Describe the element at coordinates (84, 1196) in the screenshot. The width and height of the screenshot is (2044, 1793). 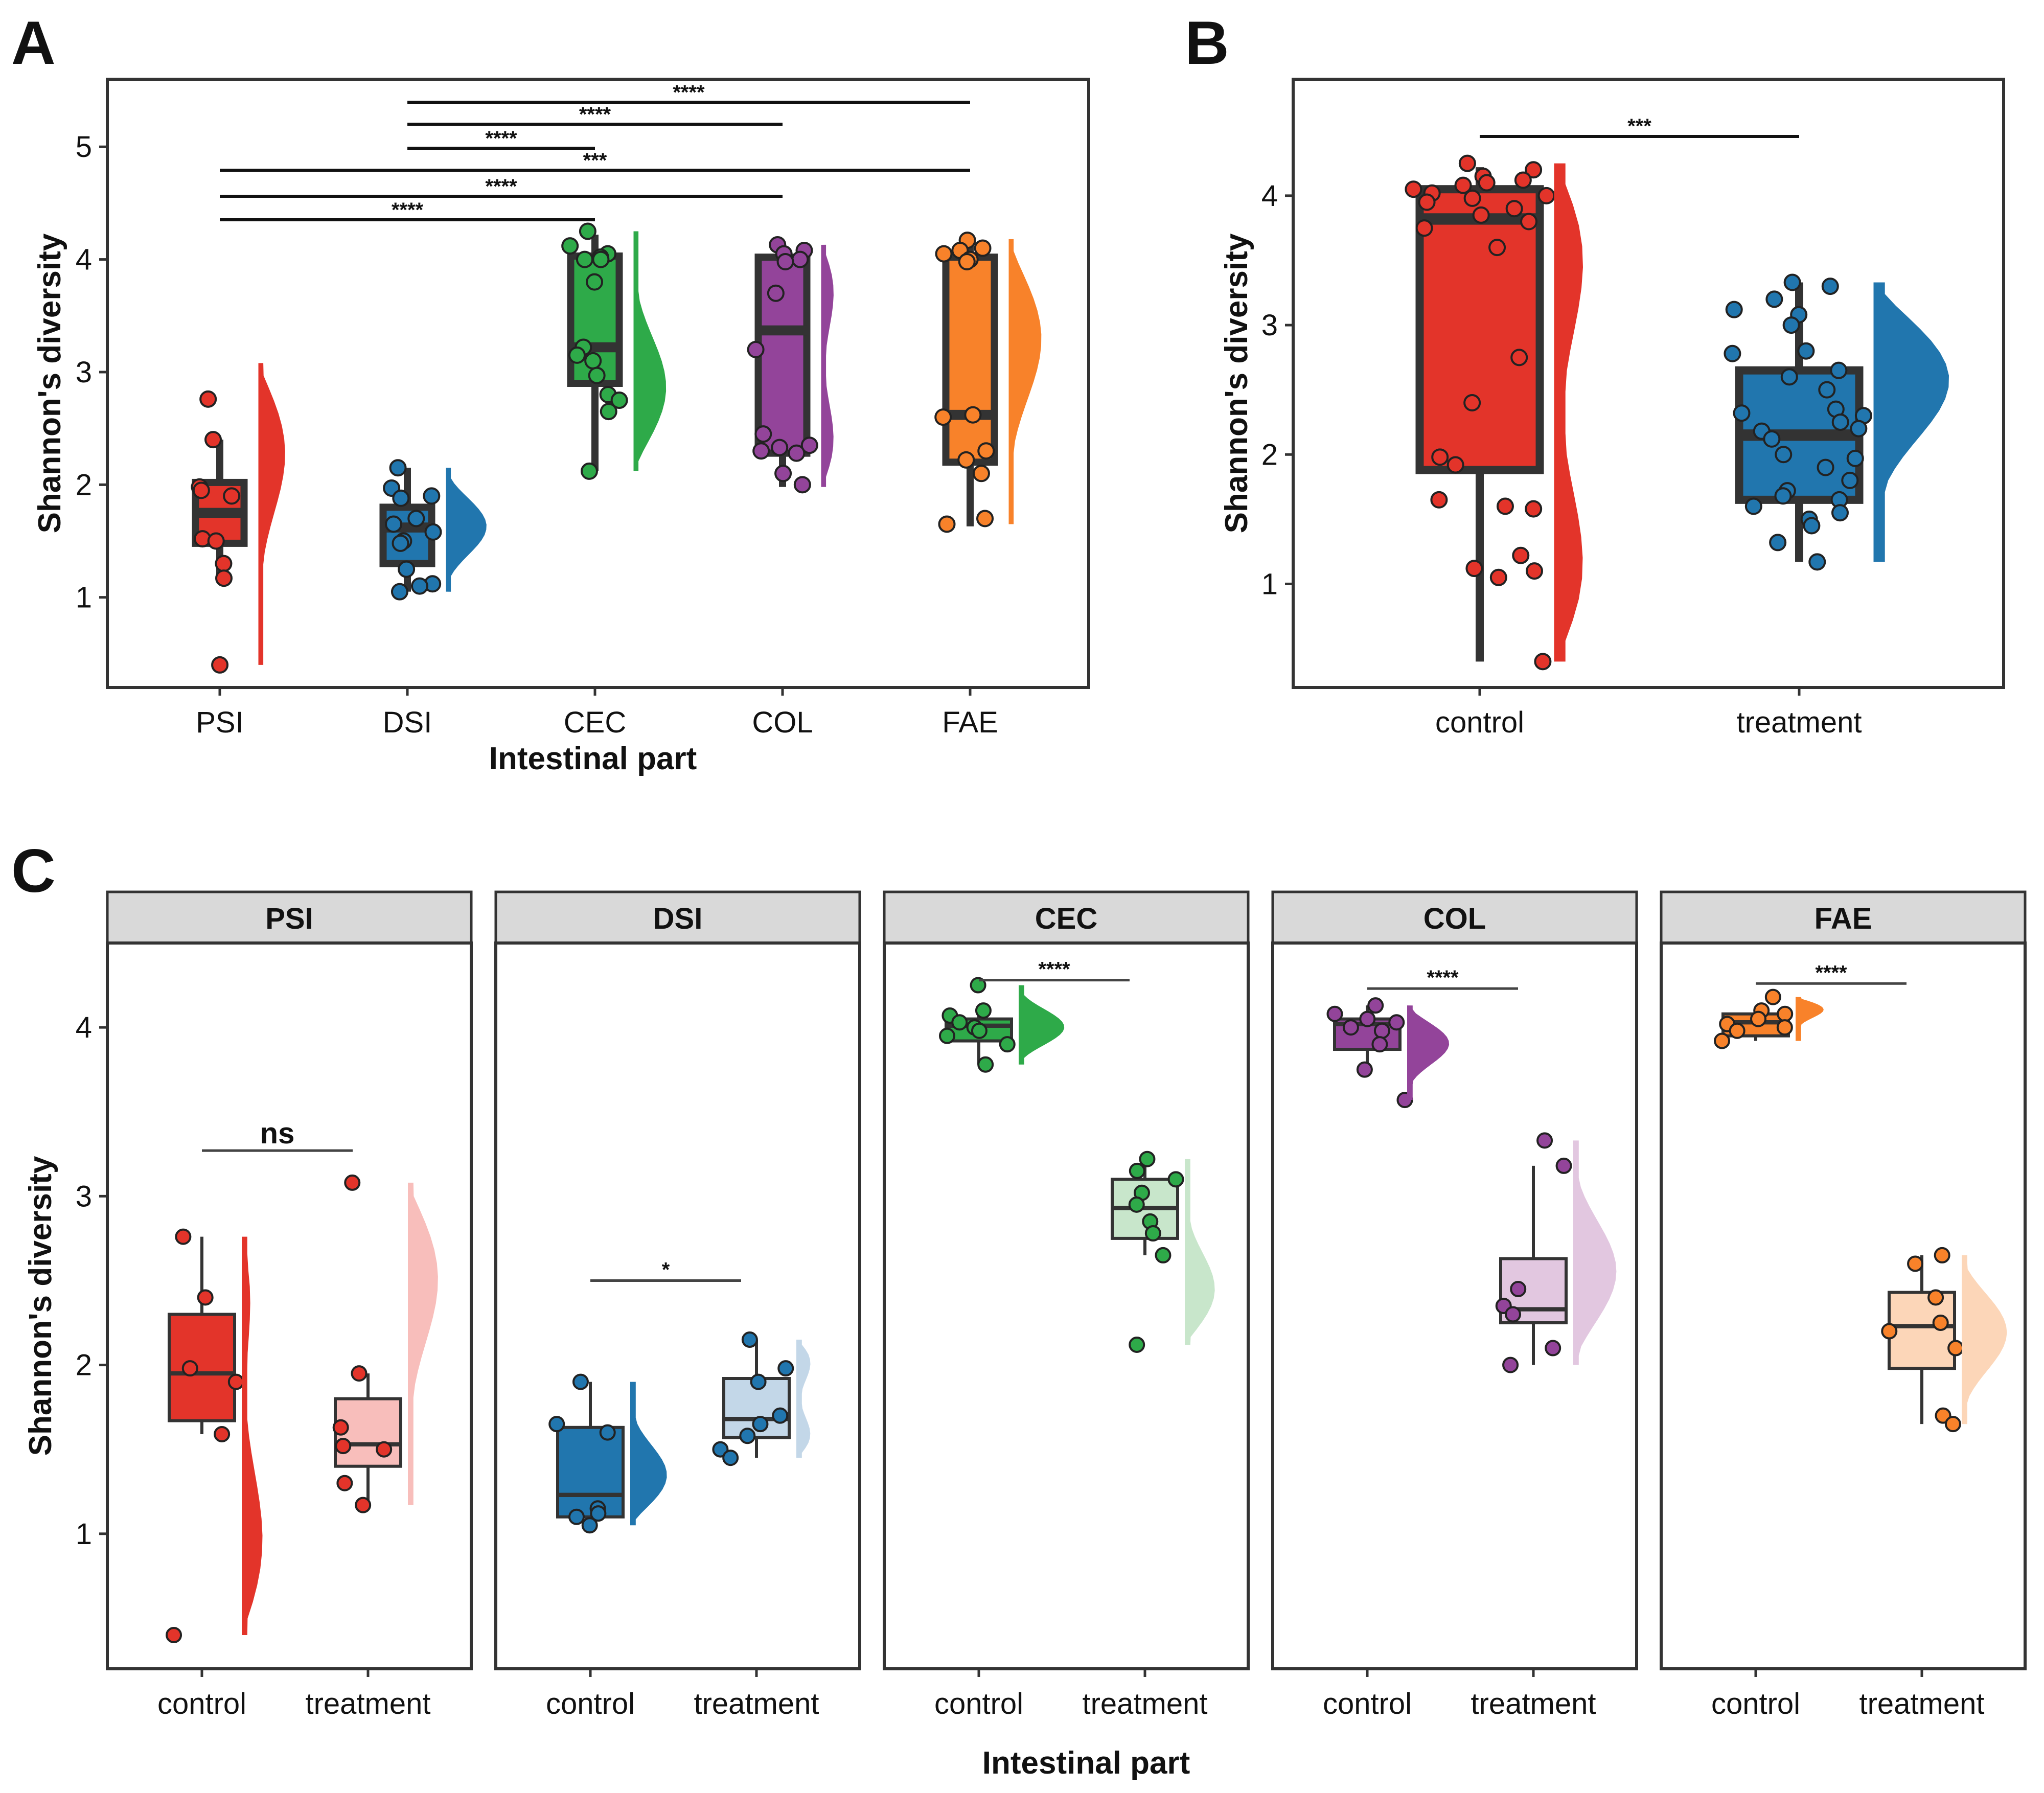
I see `y-tick-label: 3` at that location.